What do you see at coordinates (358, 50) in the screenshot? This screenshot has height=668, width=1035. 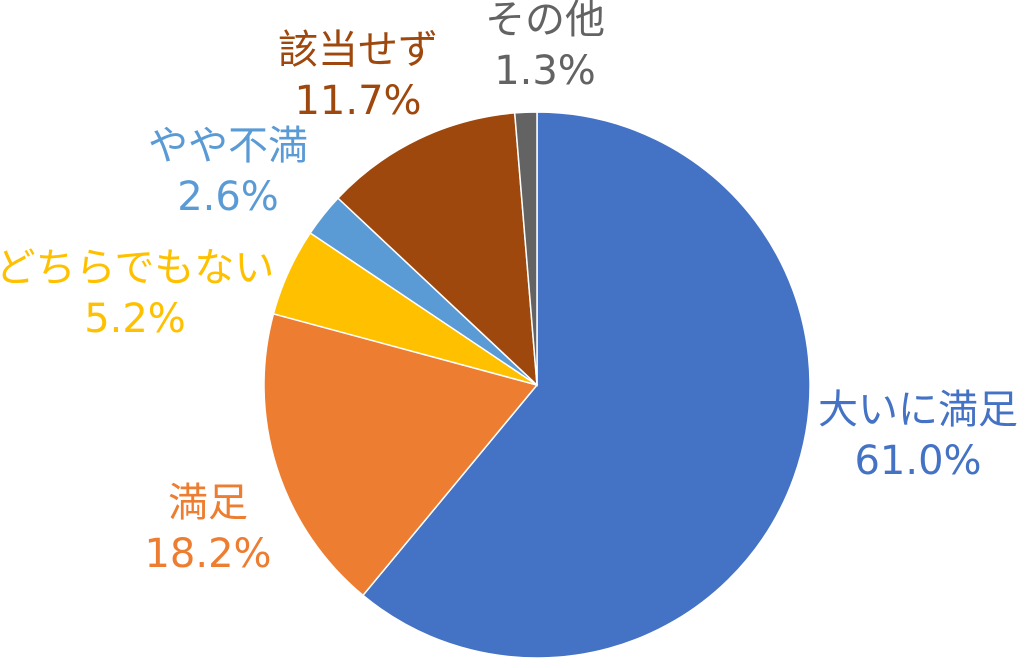 I see `slice-label: 該当せず` at bounding box center [358, 50].